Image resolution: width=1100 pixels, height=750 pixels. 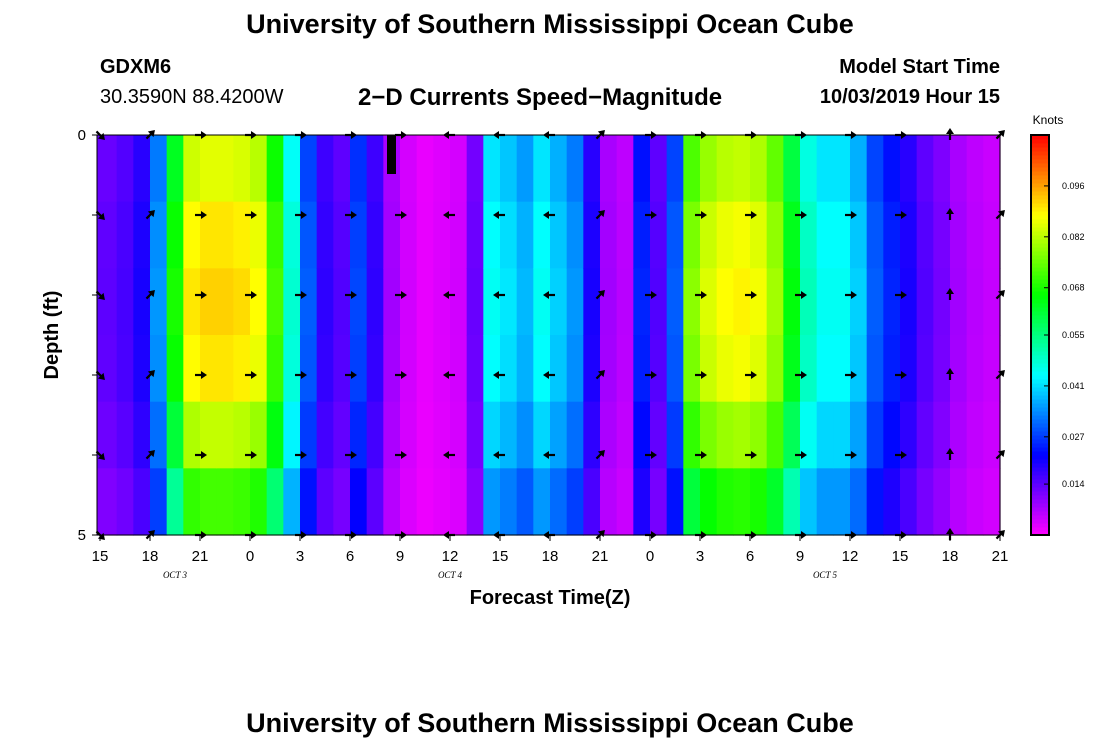 I want to click on y-axis-label: Depth (ft), so click(x=52, y=335).